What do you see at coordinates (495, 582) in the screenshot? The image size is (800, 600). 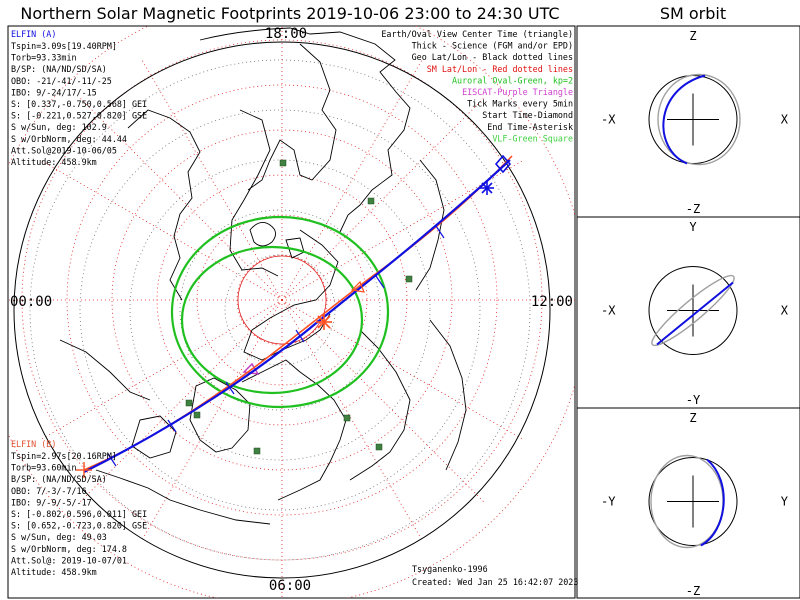 I see `created-label: Created: Wed Jan 25 16:42:07 2023` at bounding box center [495, 582].